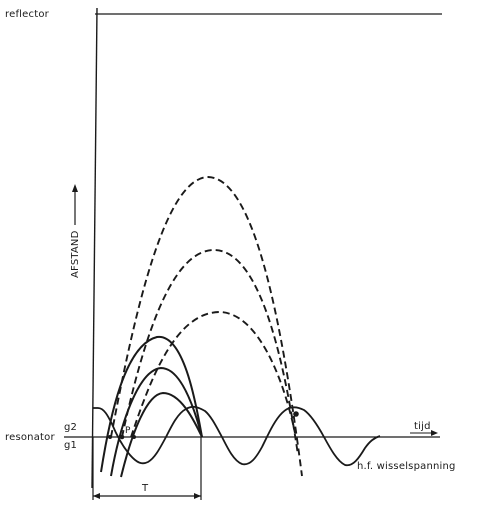 Image resolution: width=479 pixels, height=515 pixels. Describe the element at coordinates (434, 433) in the screenshot. I see `tijd-arrow-head` at that location.